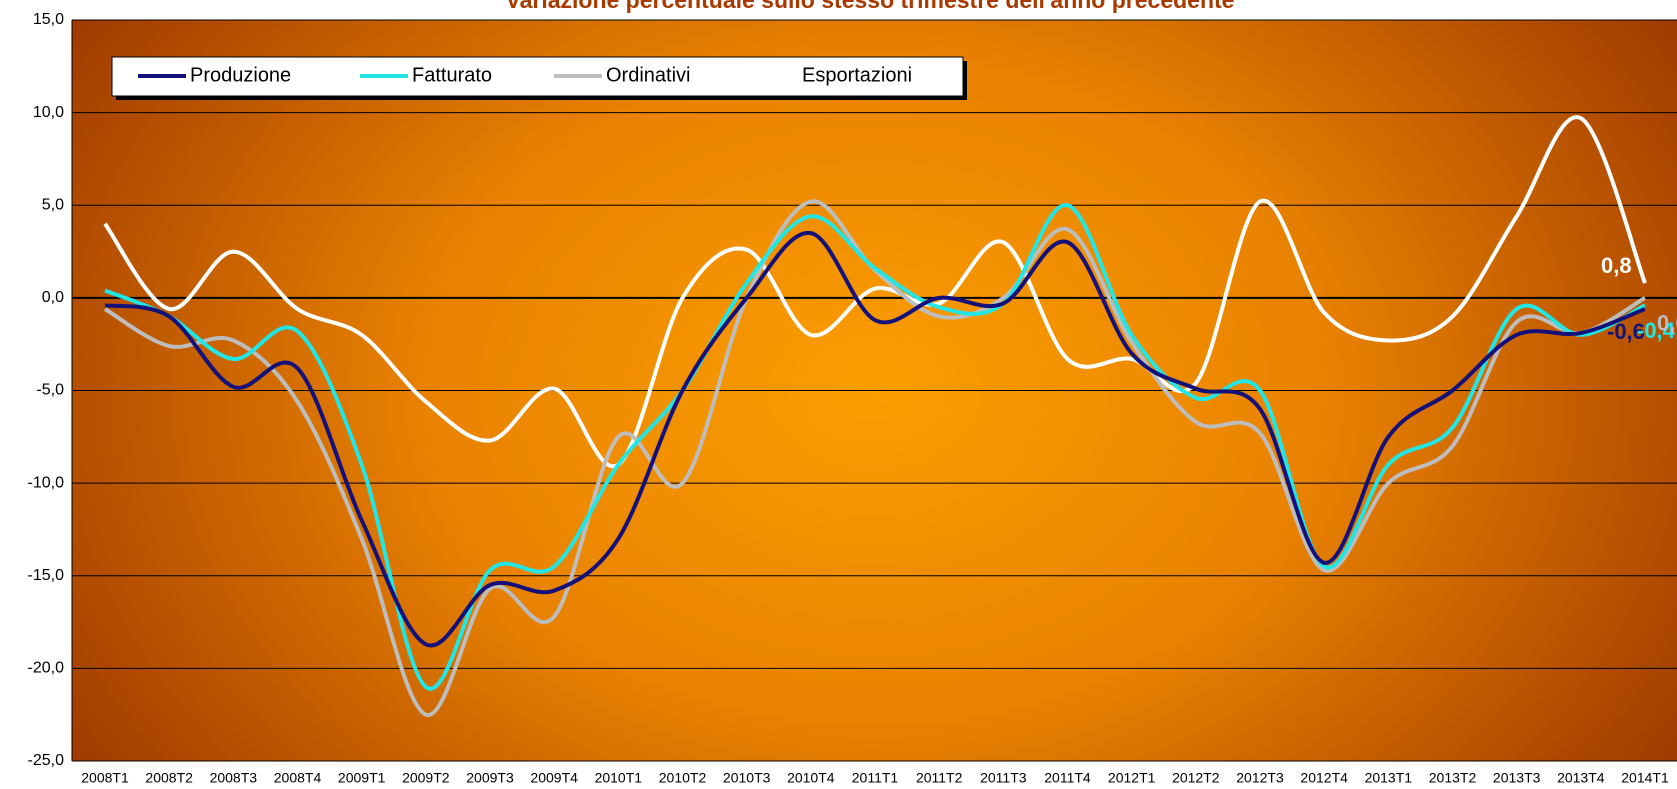 The width and height of the screenshot is (1677, 789). Describe the element at coordinates (1003, 778) in the screenshot. I see `x-tick-label: 2011T3` at that location.